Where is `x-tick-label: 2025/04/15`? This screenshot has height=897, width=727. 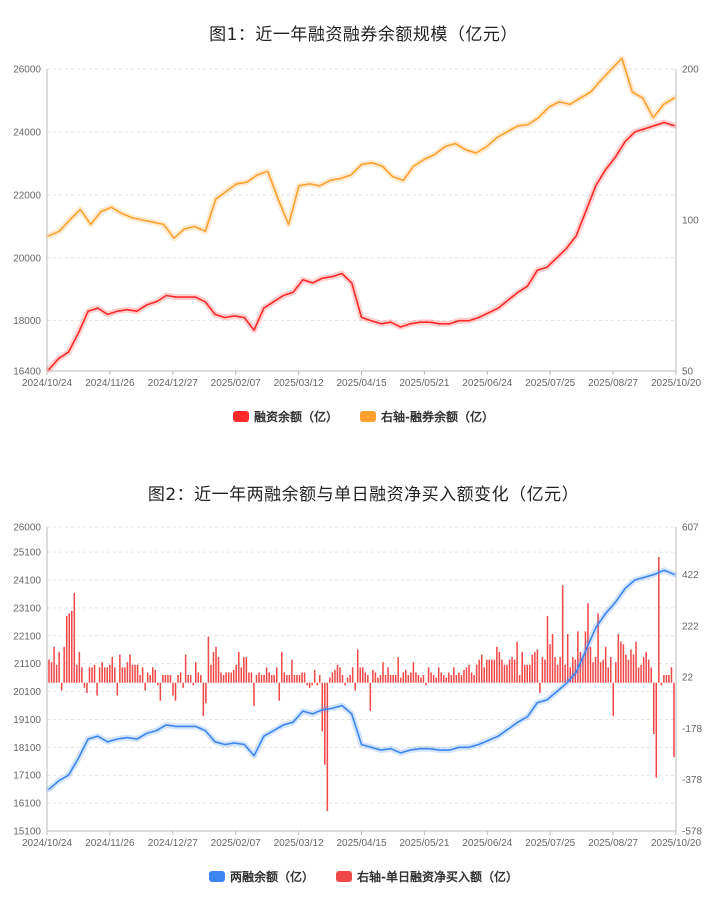
x-tick-label: 2025/04/15 is located at coordinates (361, 843).